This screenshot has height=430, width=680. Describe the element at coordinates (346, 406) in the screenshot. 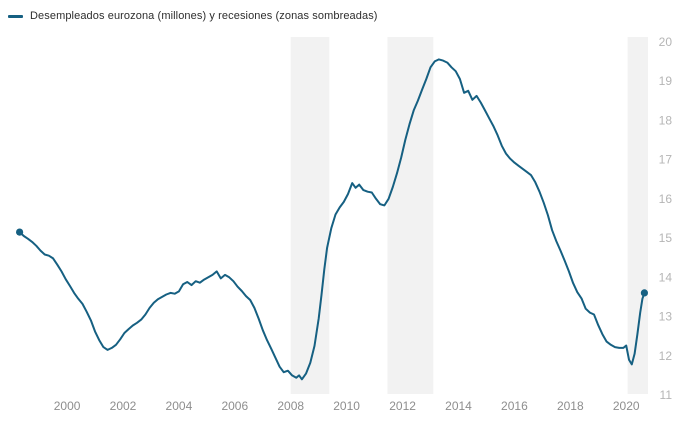

I see `x-axis-tick-label: 2010` at that location.